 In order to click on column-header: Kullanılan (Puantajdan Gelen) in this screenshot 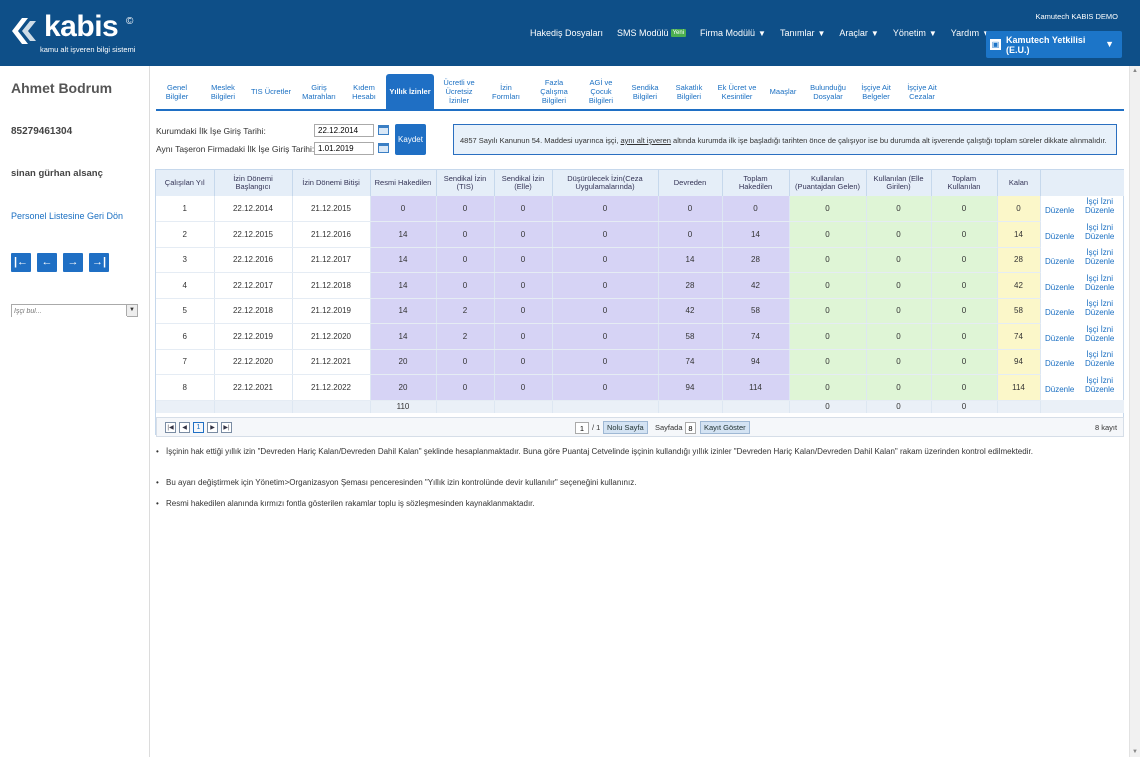, I will do `click(828, 183)`.